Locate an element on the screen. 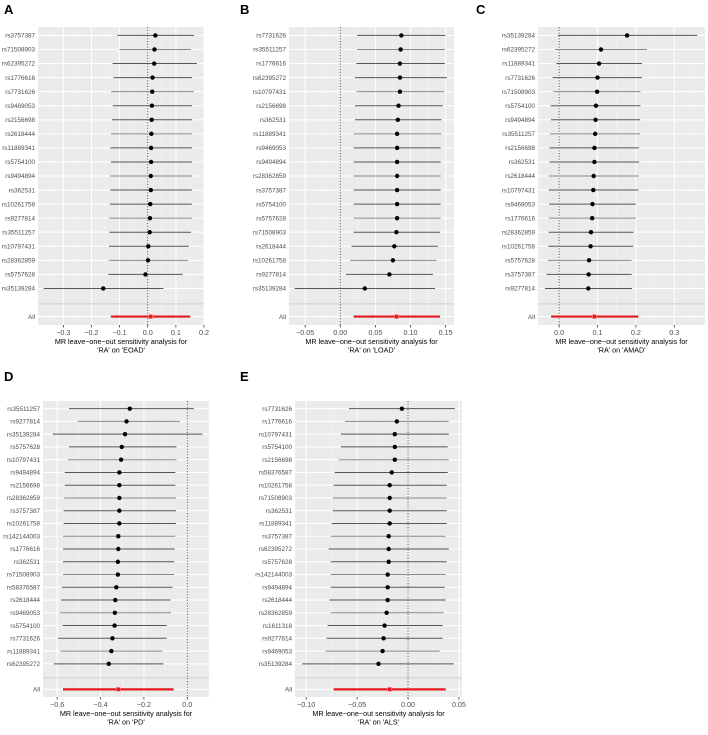  x-tick-label: 0.2 is located at coordinates (204, 332).